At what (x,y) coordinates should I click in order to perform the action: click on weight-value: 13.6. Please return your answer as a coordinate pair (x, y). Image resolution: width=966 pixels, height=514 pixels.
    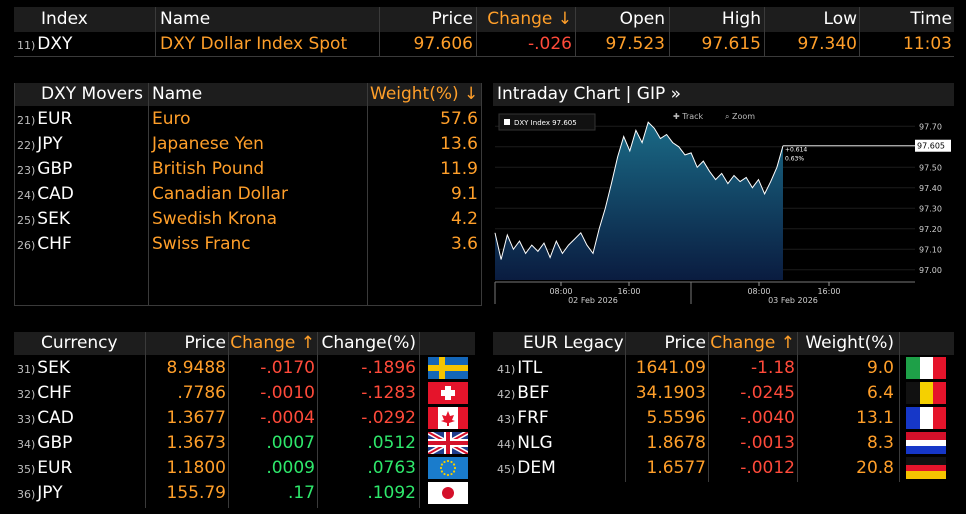
    Looking at the image, I should click on (459, 144).